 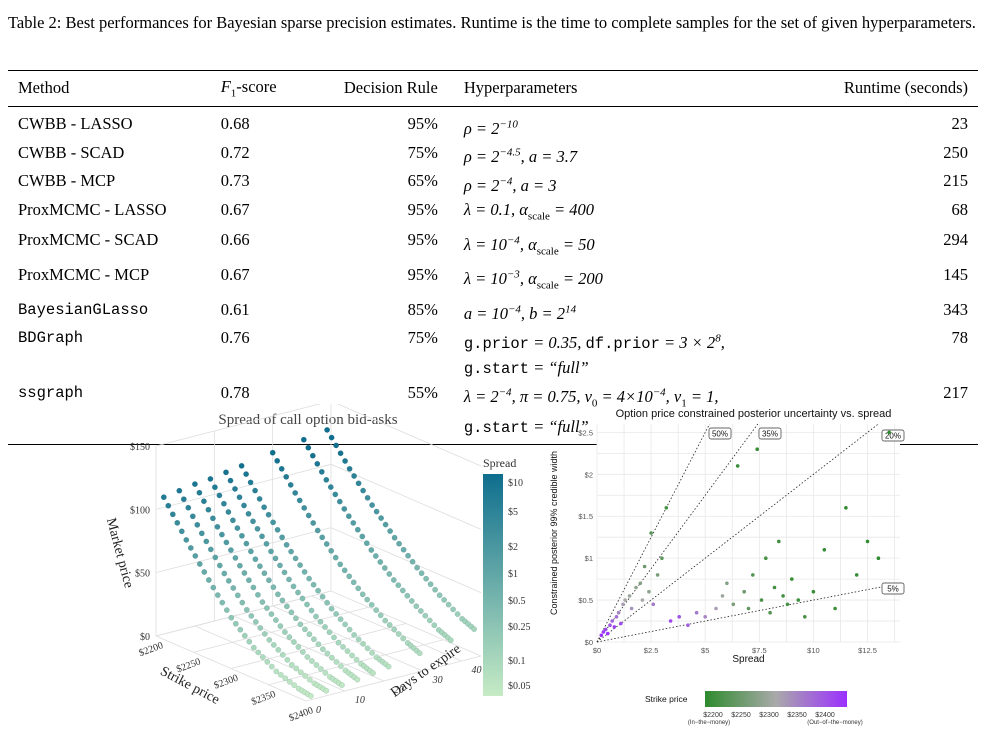 I want to click on data-points, so click(x=318, y=562).